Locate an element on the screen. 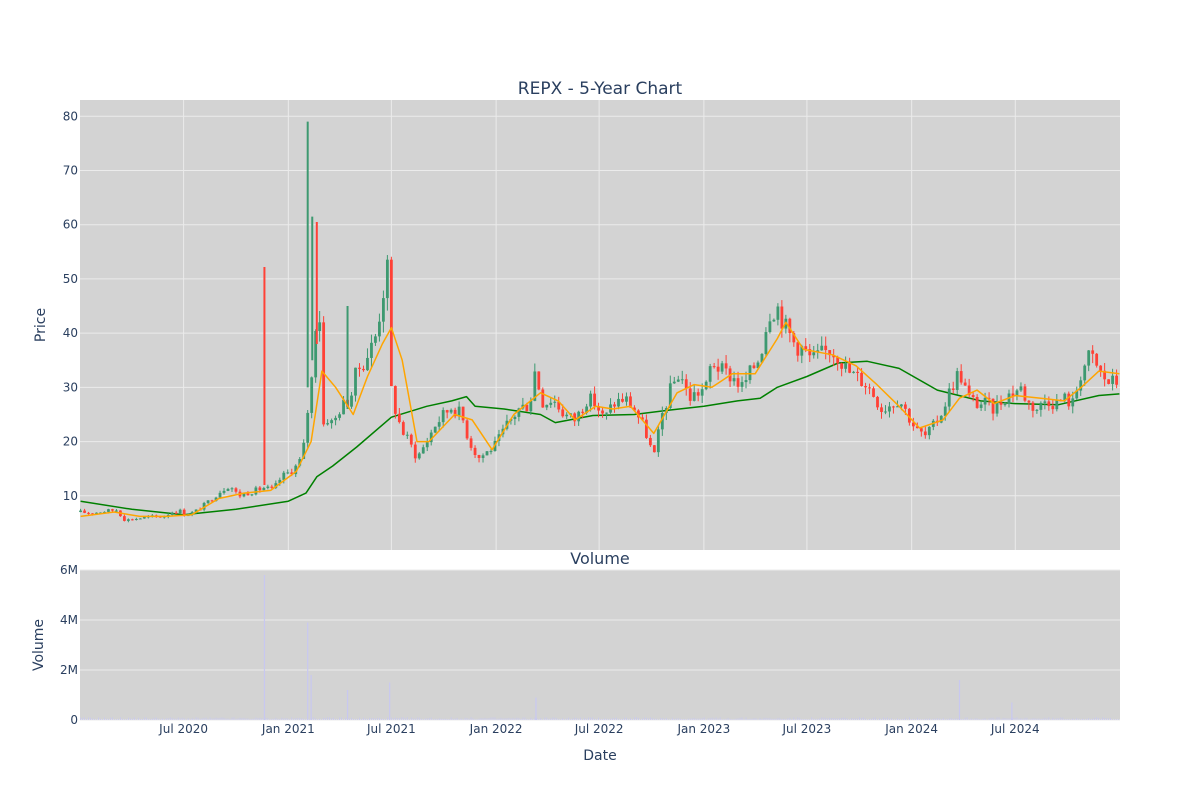 This screenshot has width=1200, height=800. x-tick-label: Jan 2023 is located at coordinates (703, 729).